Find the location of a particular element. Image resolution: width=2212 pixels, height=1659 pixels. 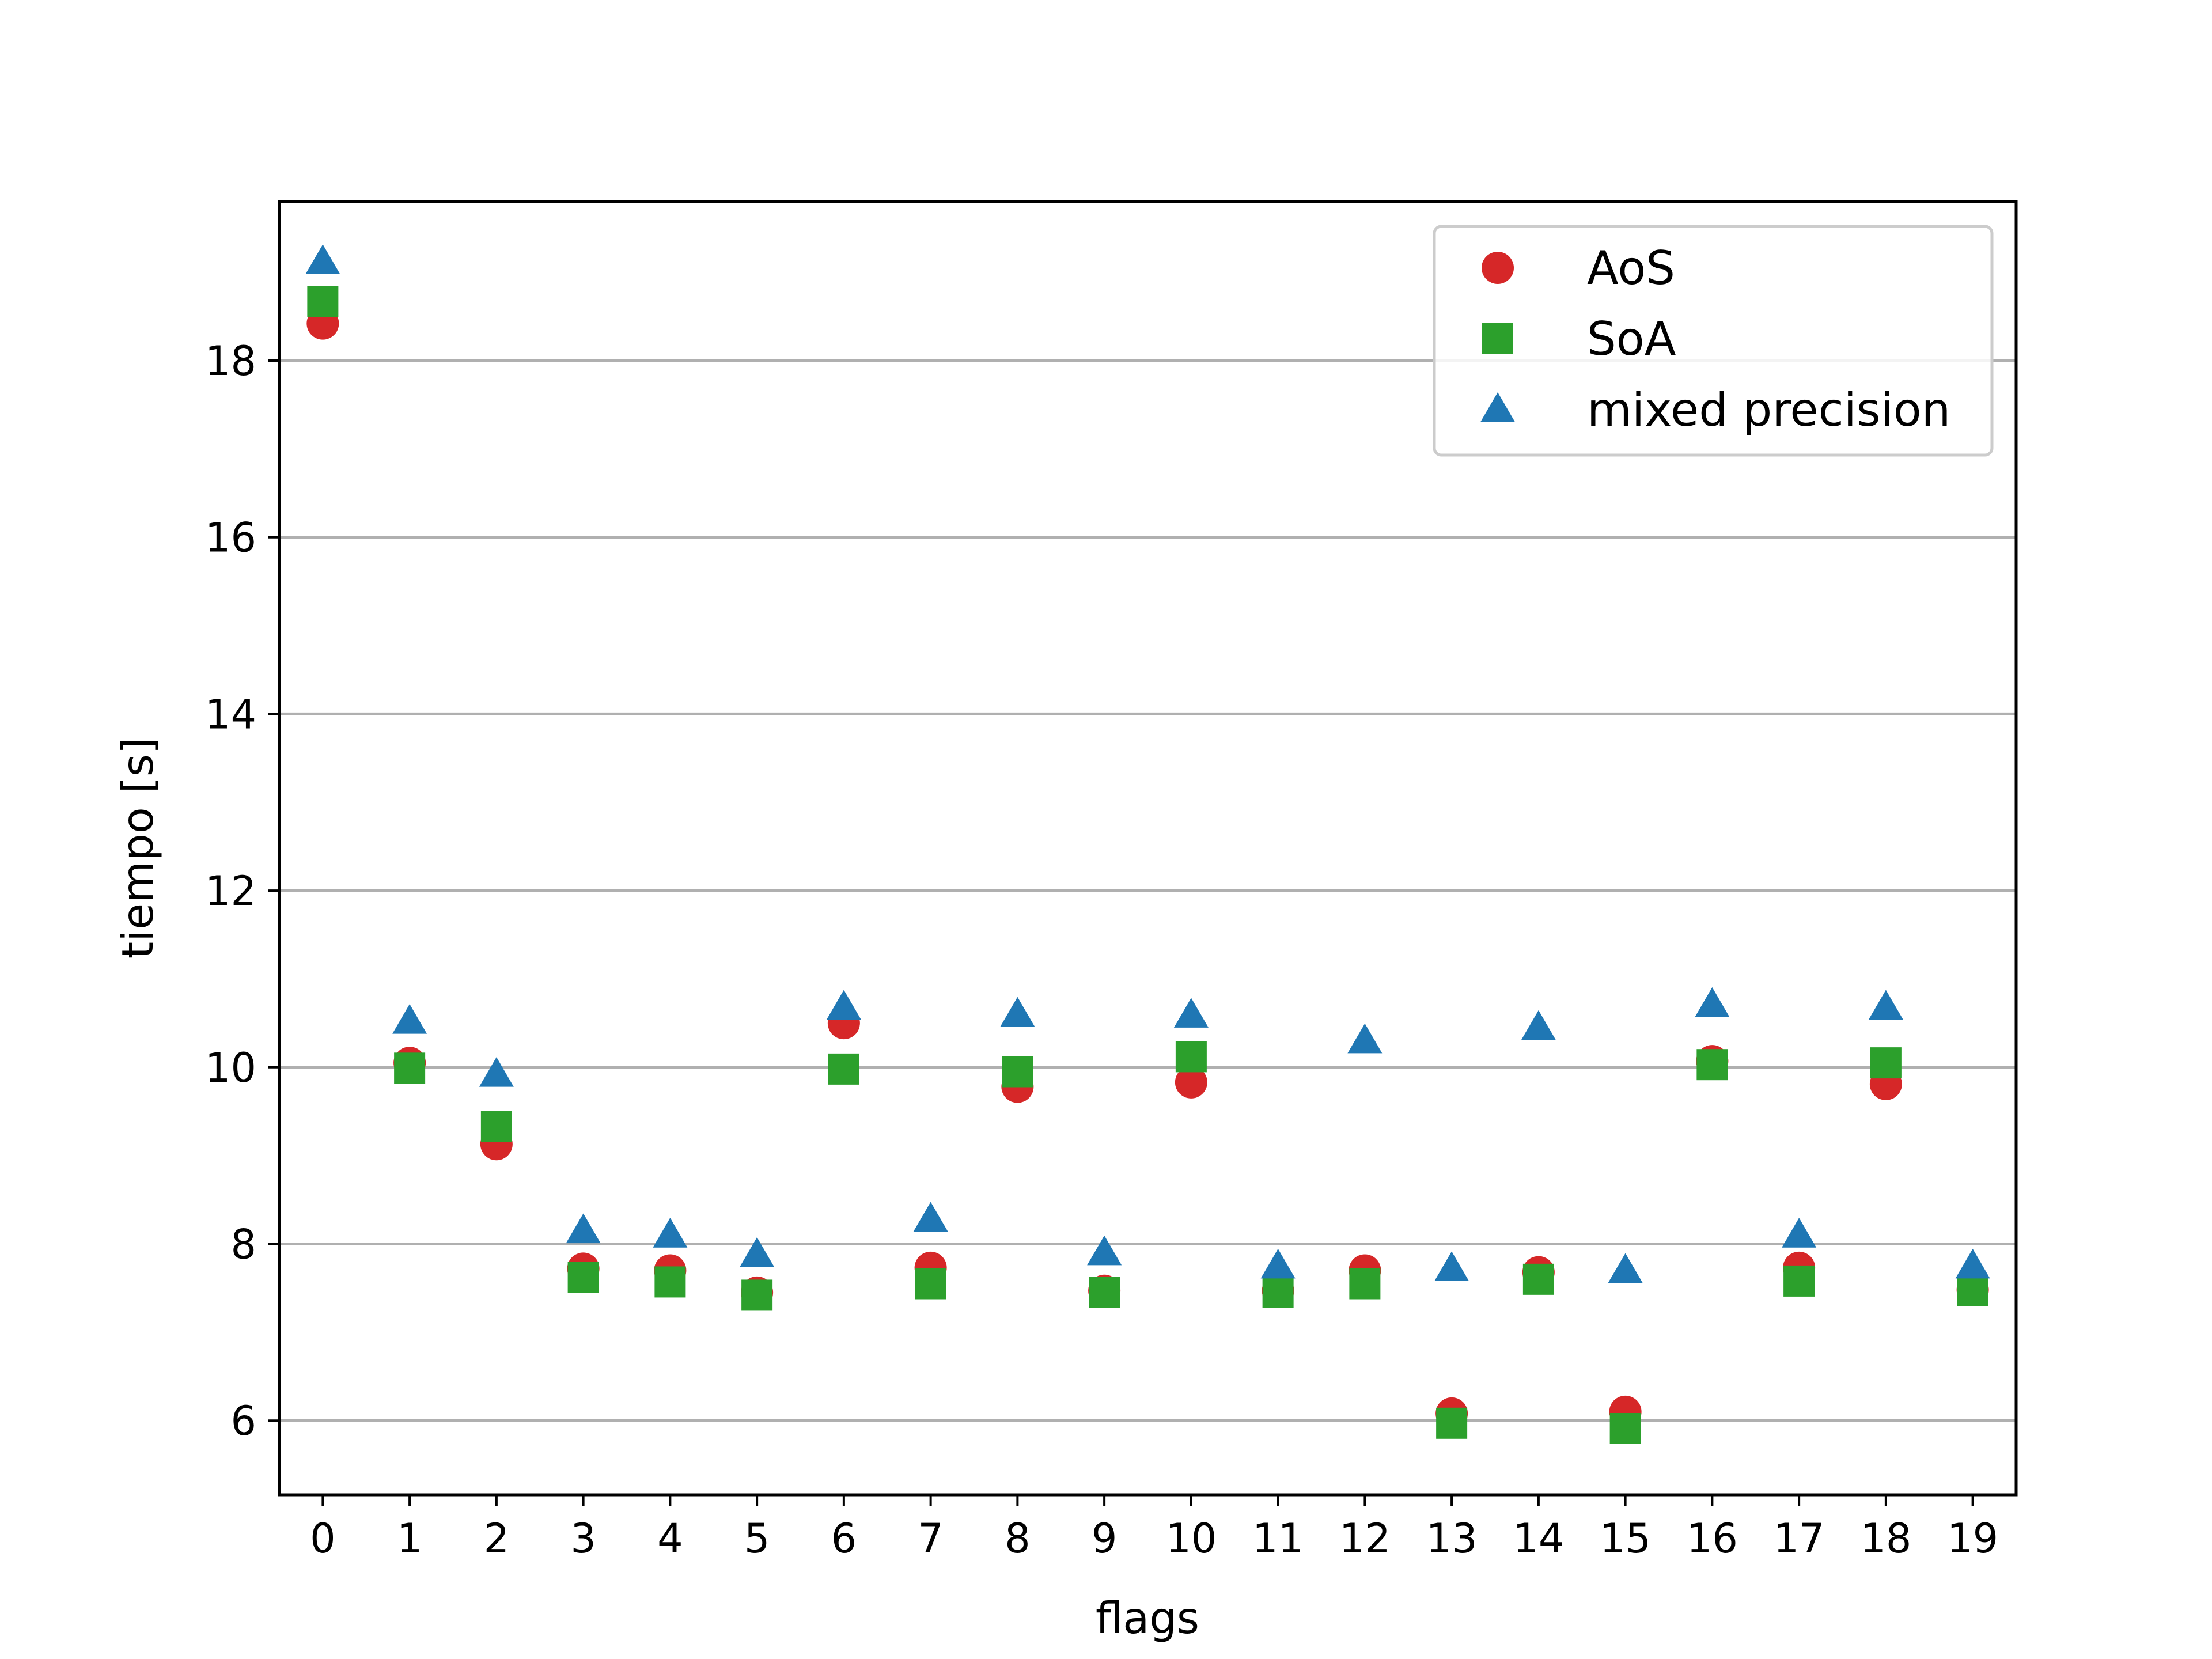

x-tick-label: 8 is located at coordinates (1018, 1538).